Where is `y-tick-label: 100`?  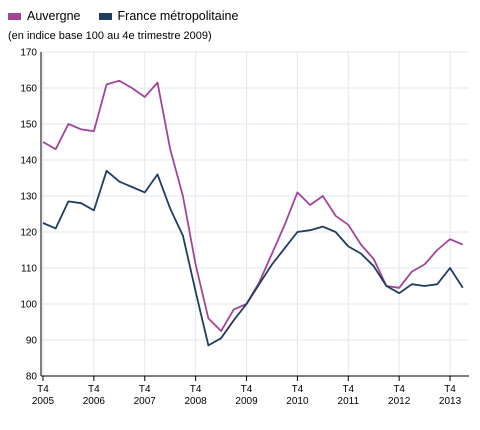
y-tick-label: 100 is located at coordinates (28, 305).